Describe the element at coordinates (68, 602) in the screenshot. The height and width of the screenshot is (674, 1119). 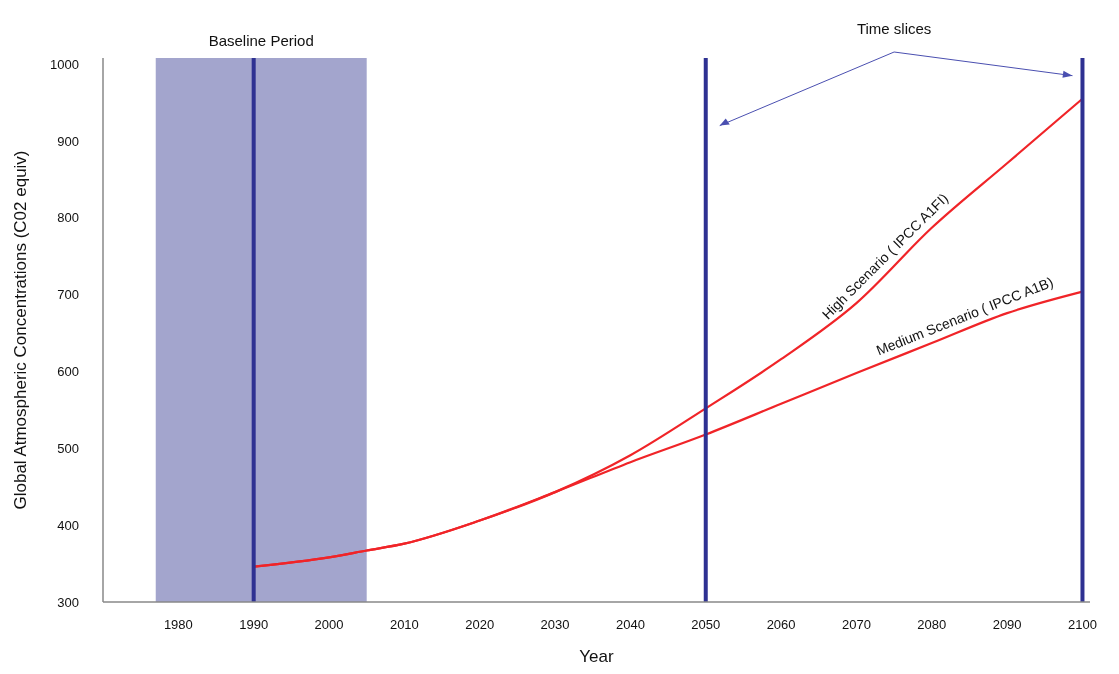
I see `y-tick-label: 300` at that location.